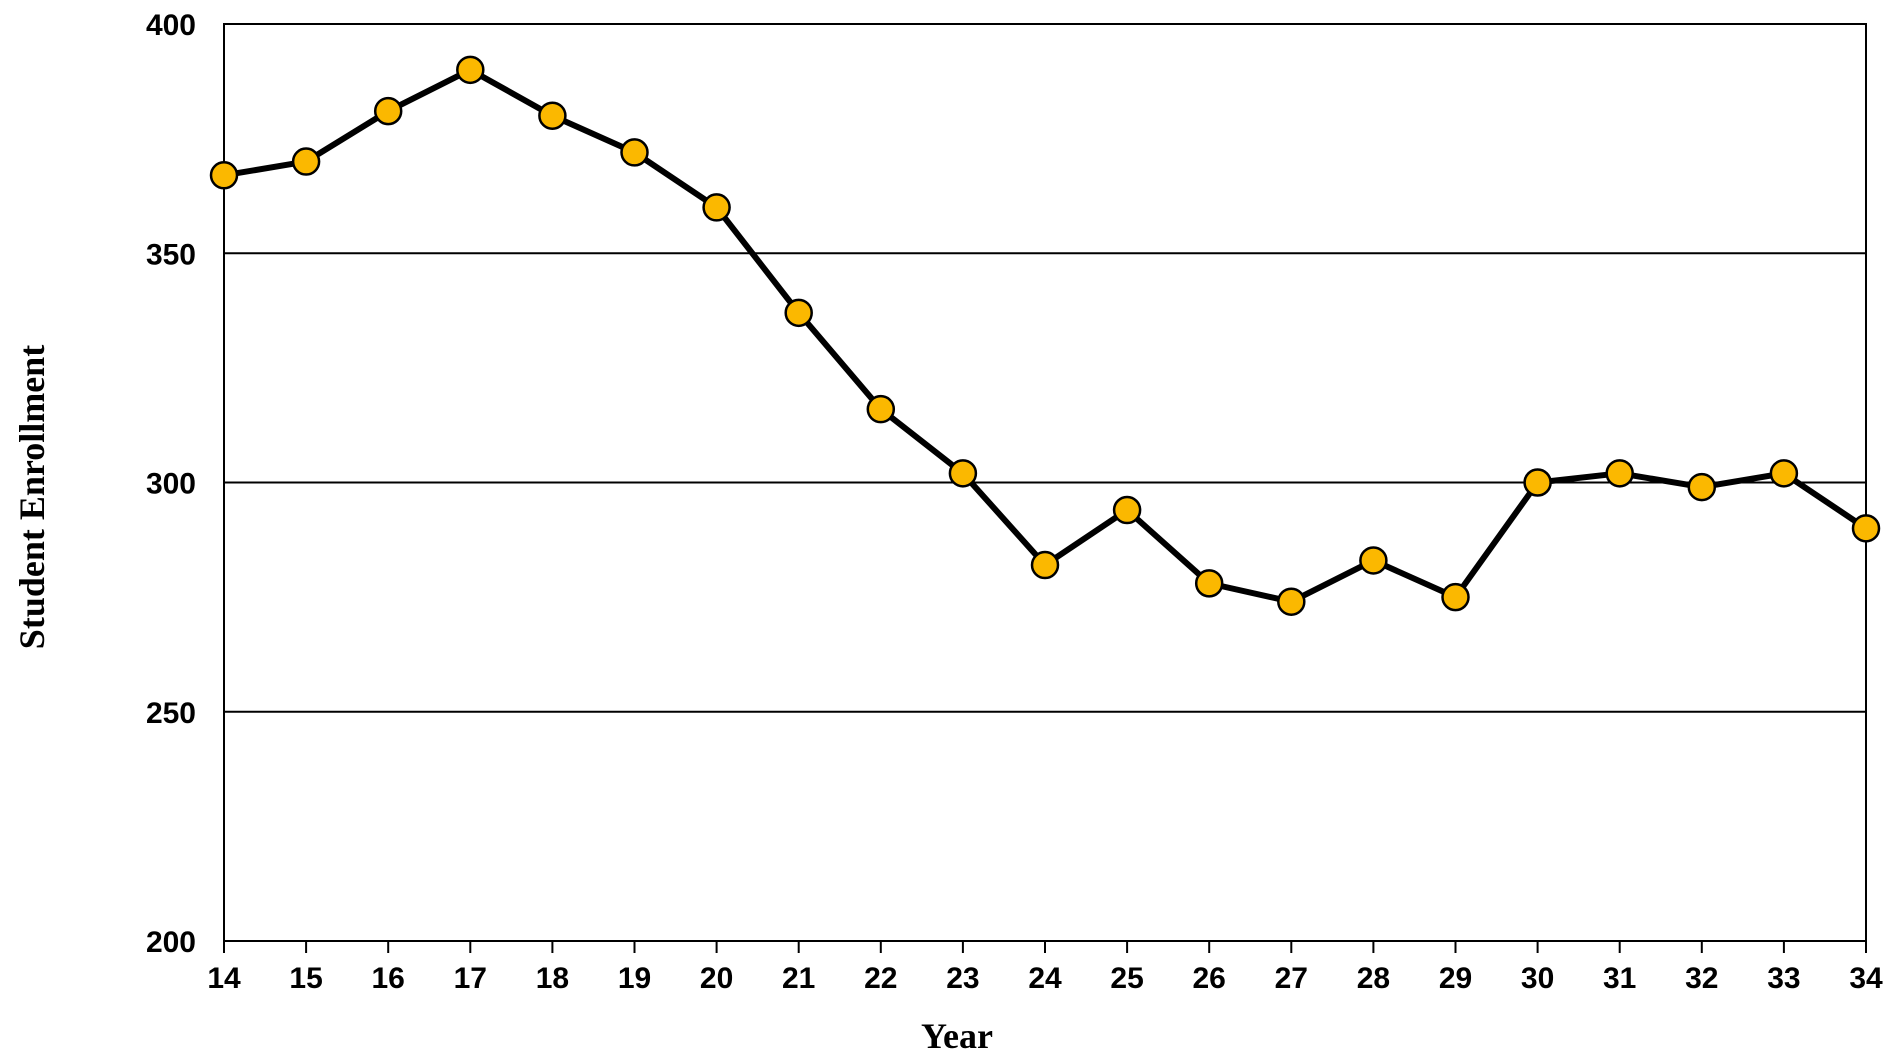  I want to click on x-tick-label: 30, so click(1537, 978).